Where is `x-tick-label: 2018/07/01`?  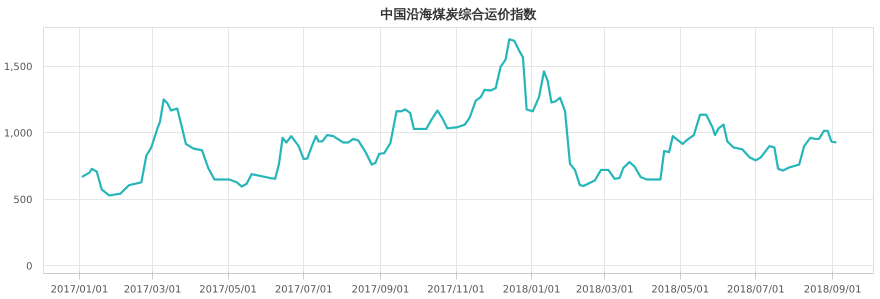
x-tick-label: 2018/07/01 is located at coordinates (755, 290).